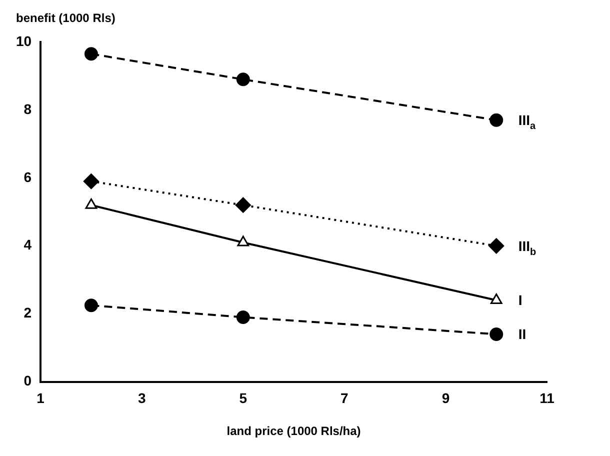 This screenshot has height=456, width=610. Describe the element at coordinates (520, 300) in the screenshot. I see `series-label: I` at that location.